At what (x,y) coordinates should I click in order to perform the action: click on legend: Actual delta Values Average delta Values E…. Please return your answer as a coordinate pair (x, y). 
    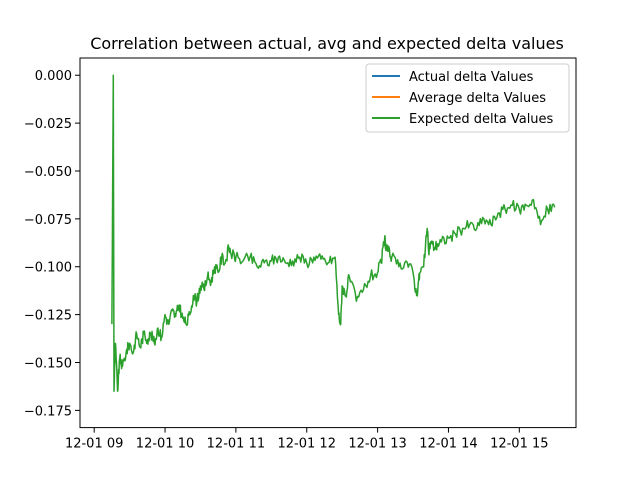
    Looking at the image, I should click on (467, 98).